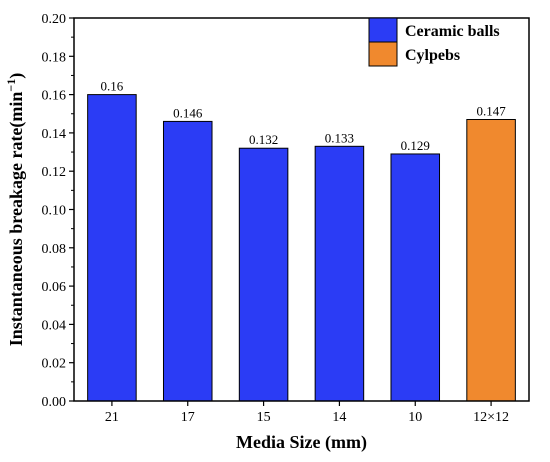  I want to click on data-label-0: 0.16, so click(112, 86).